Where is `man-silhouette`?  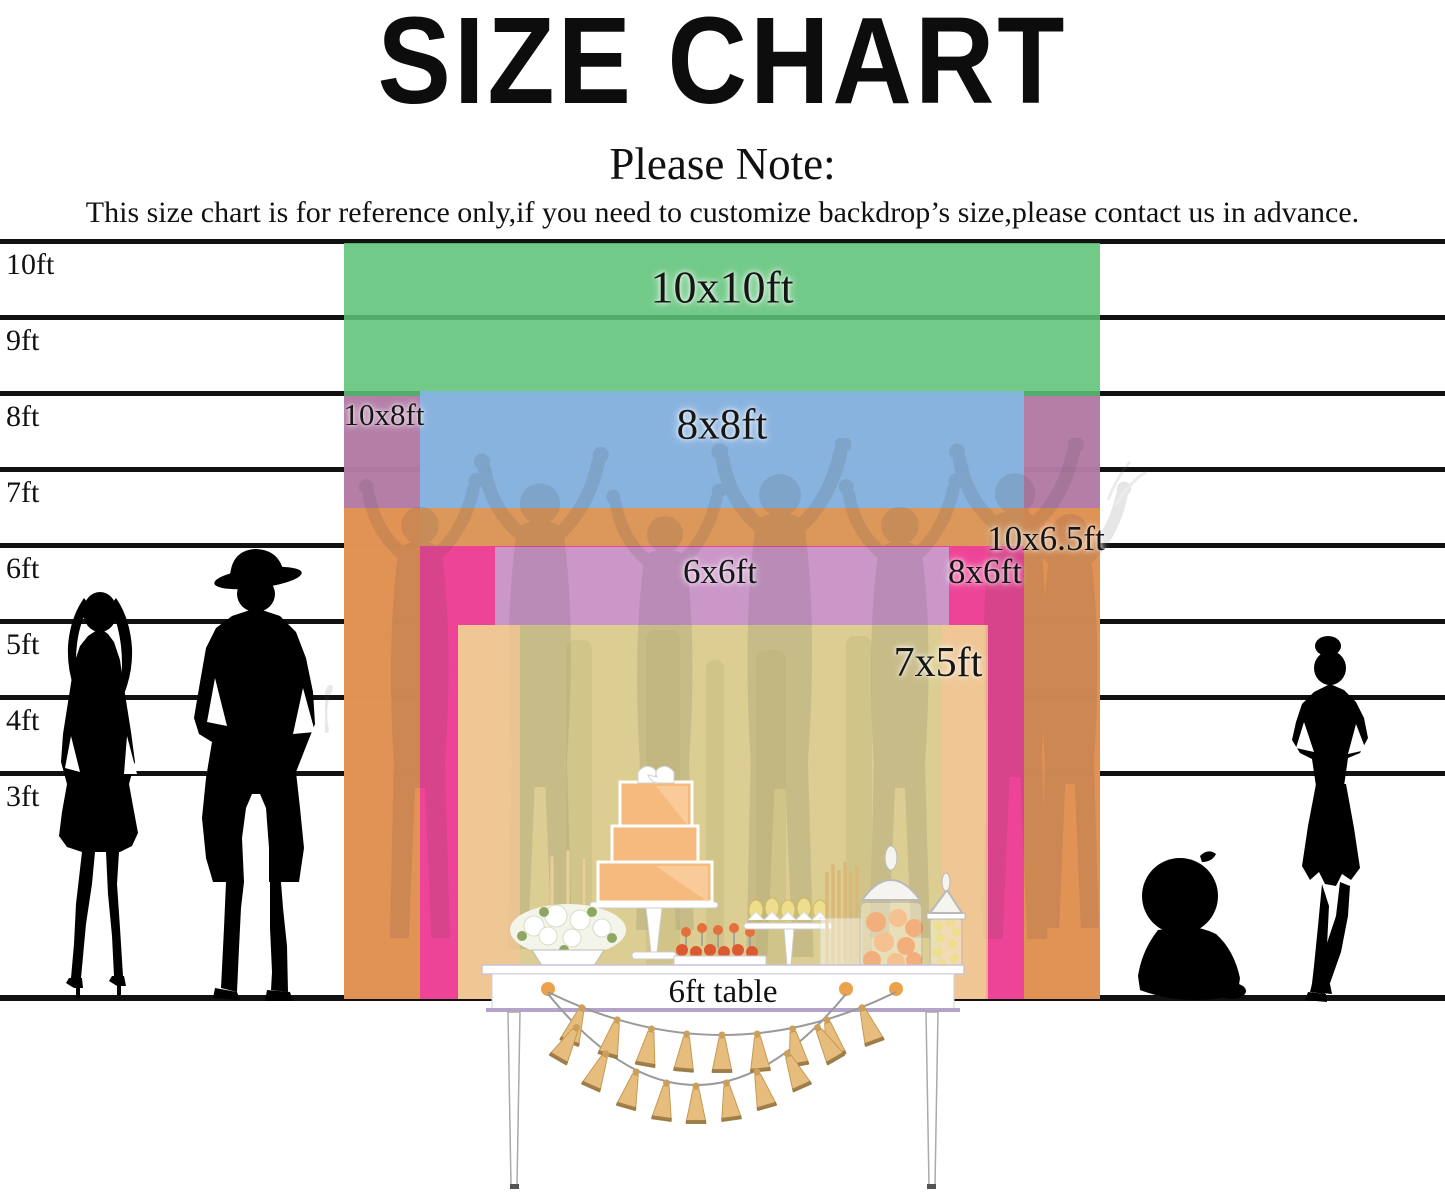 man-silhouette is located at coordinates (254, 775).